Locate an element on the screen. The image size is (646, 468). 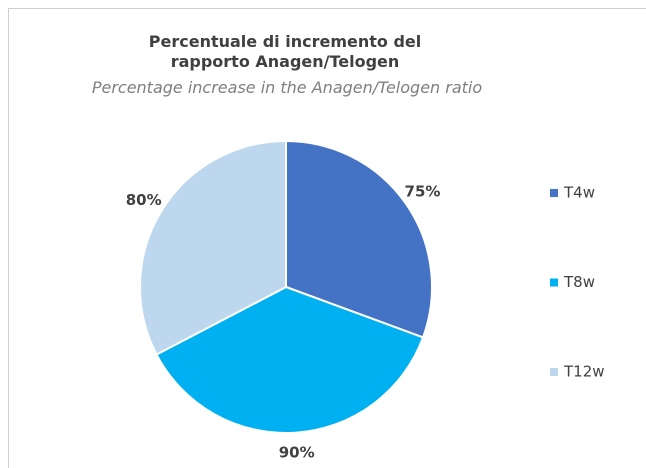
legend-label: T8w is located at coordinates (579, 282).